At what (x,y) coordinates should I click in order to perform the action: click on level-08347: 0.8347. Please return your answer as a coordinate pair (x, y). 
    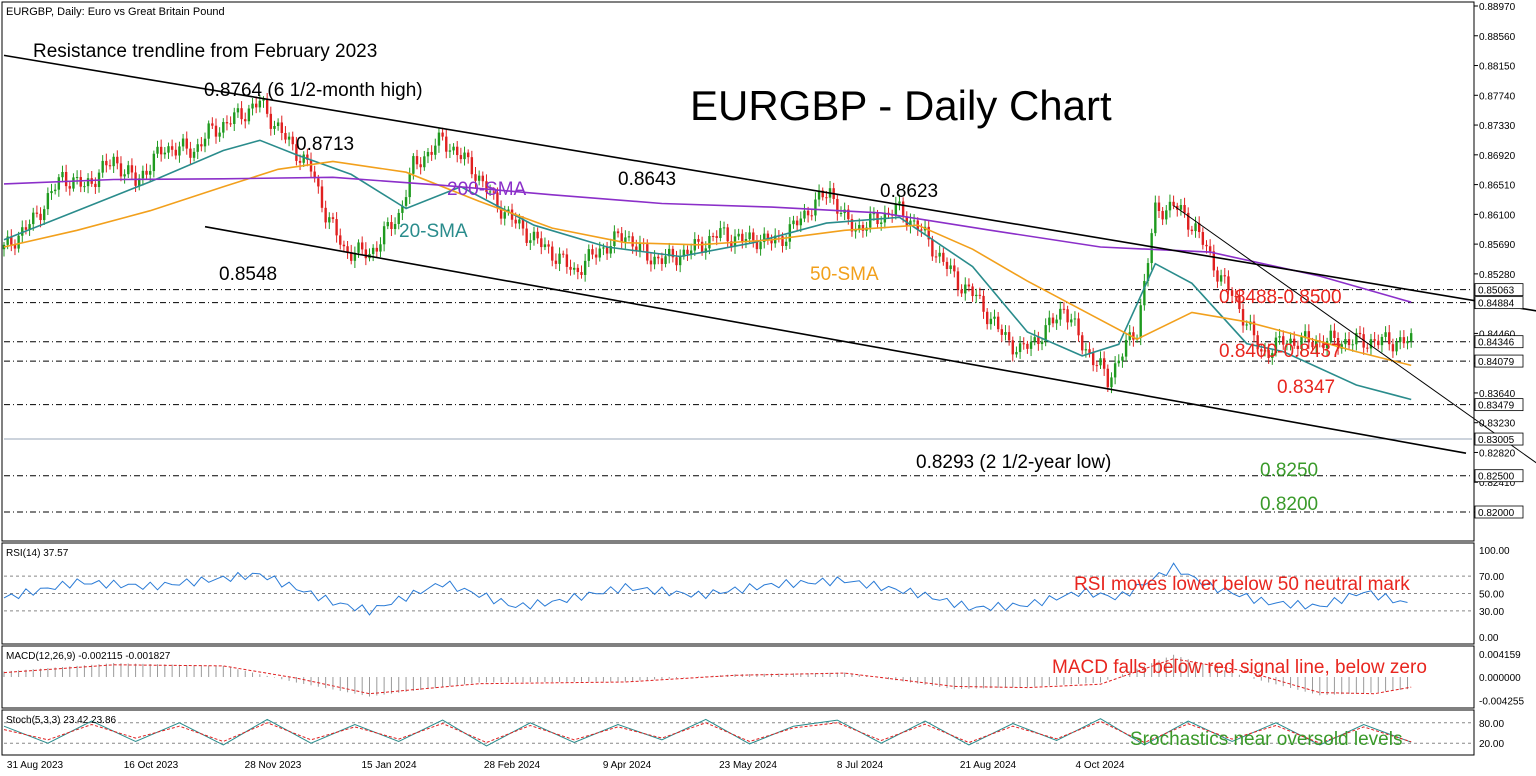
    Looking at the image, I should click on (1306, 387).